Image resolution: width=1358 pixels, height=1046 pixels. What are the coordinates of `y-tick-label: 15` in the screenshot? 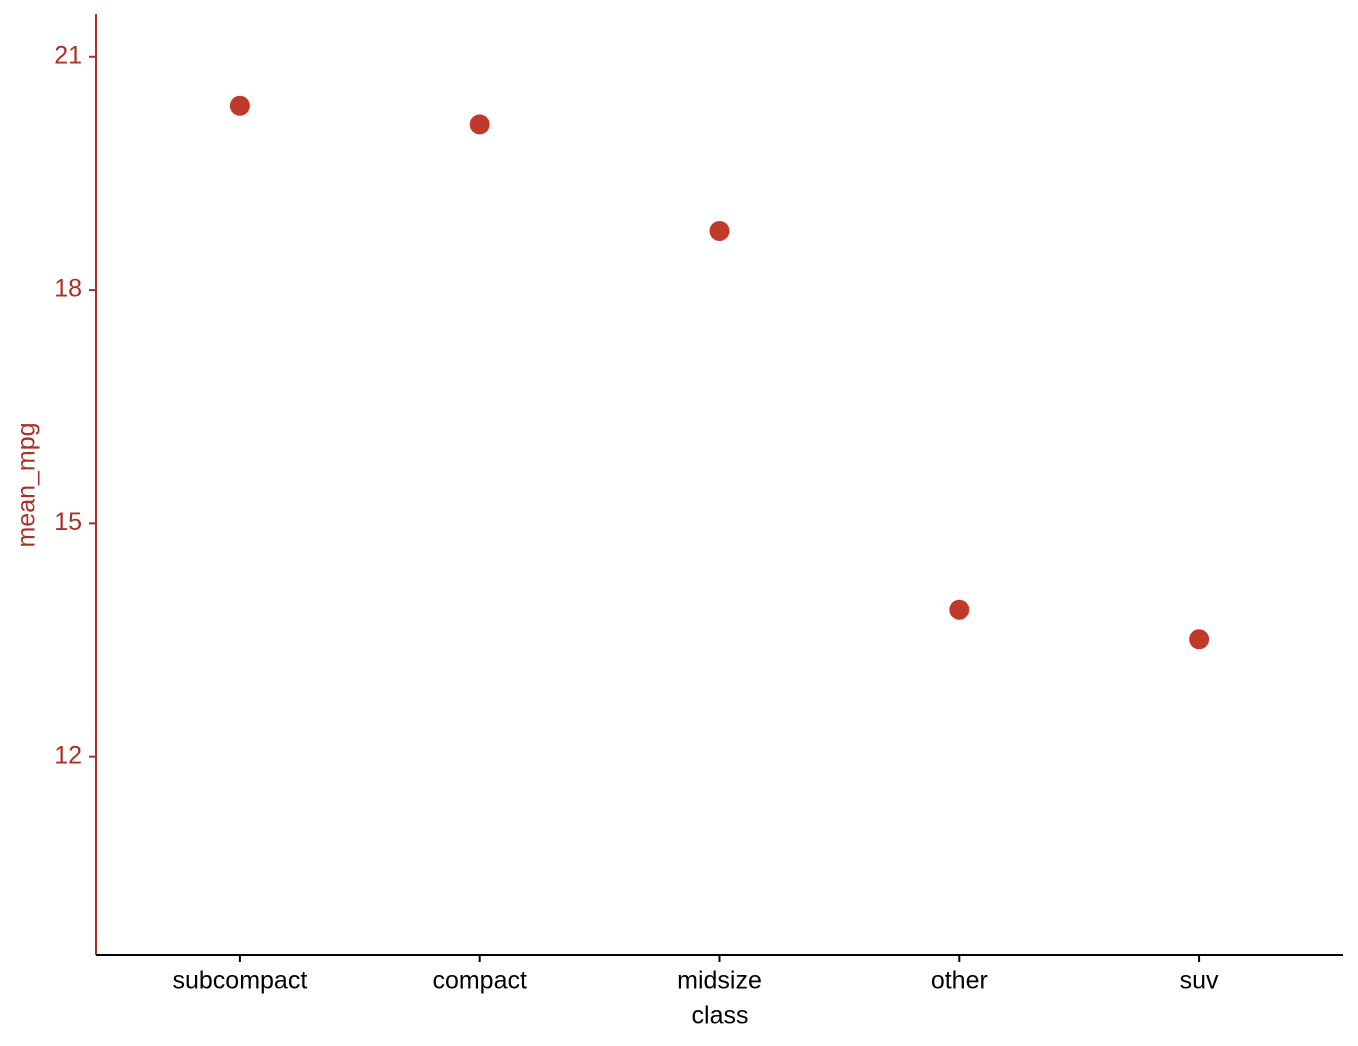 It's located at (68, 522).